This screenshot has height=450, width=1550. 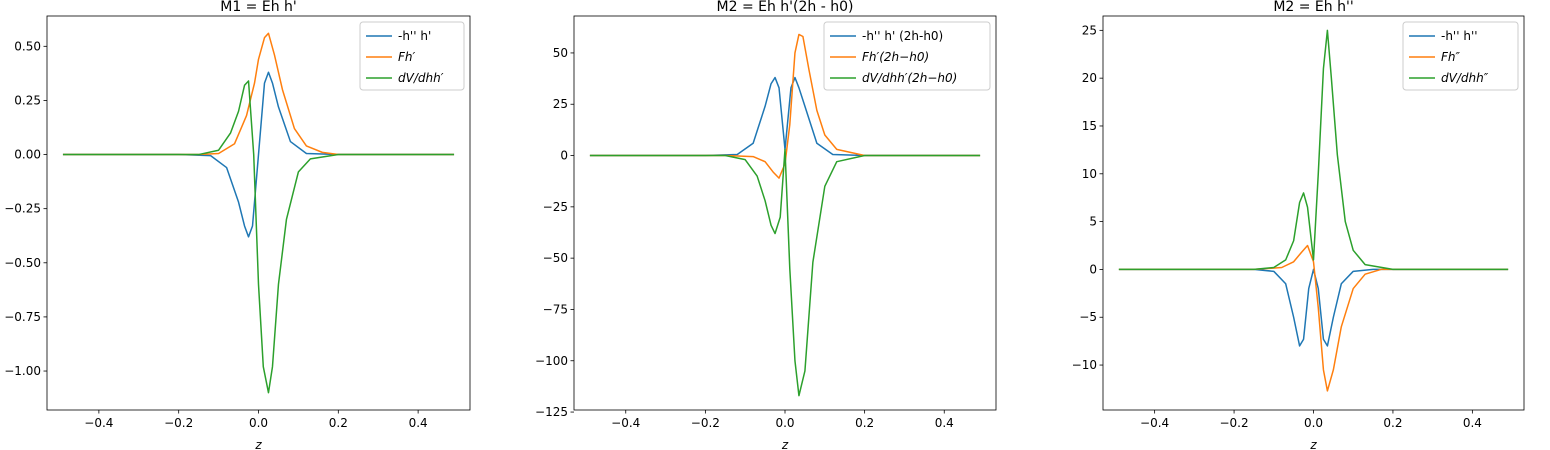 I want to click on y-tick-label: −100, so click(x=551, y=361).